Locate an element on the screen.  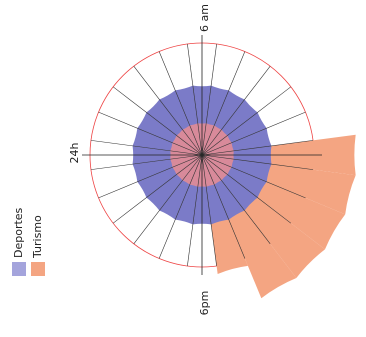
legend: Deportes Turismo is located at coordinates (28, 241).